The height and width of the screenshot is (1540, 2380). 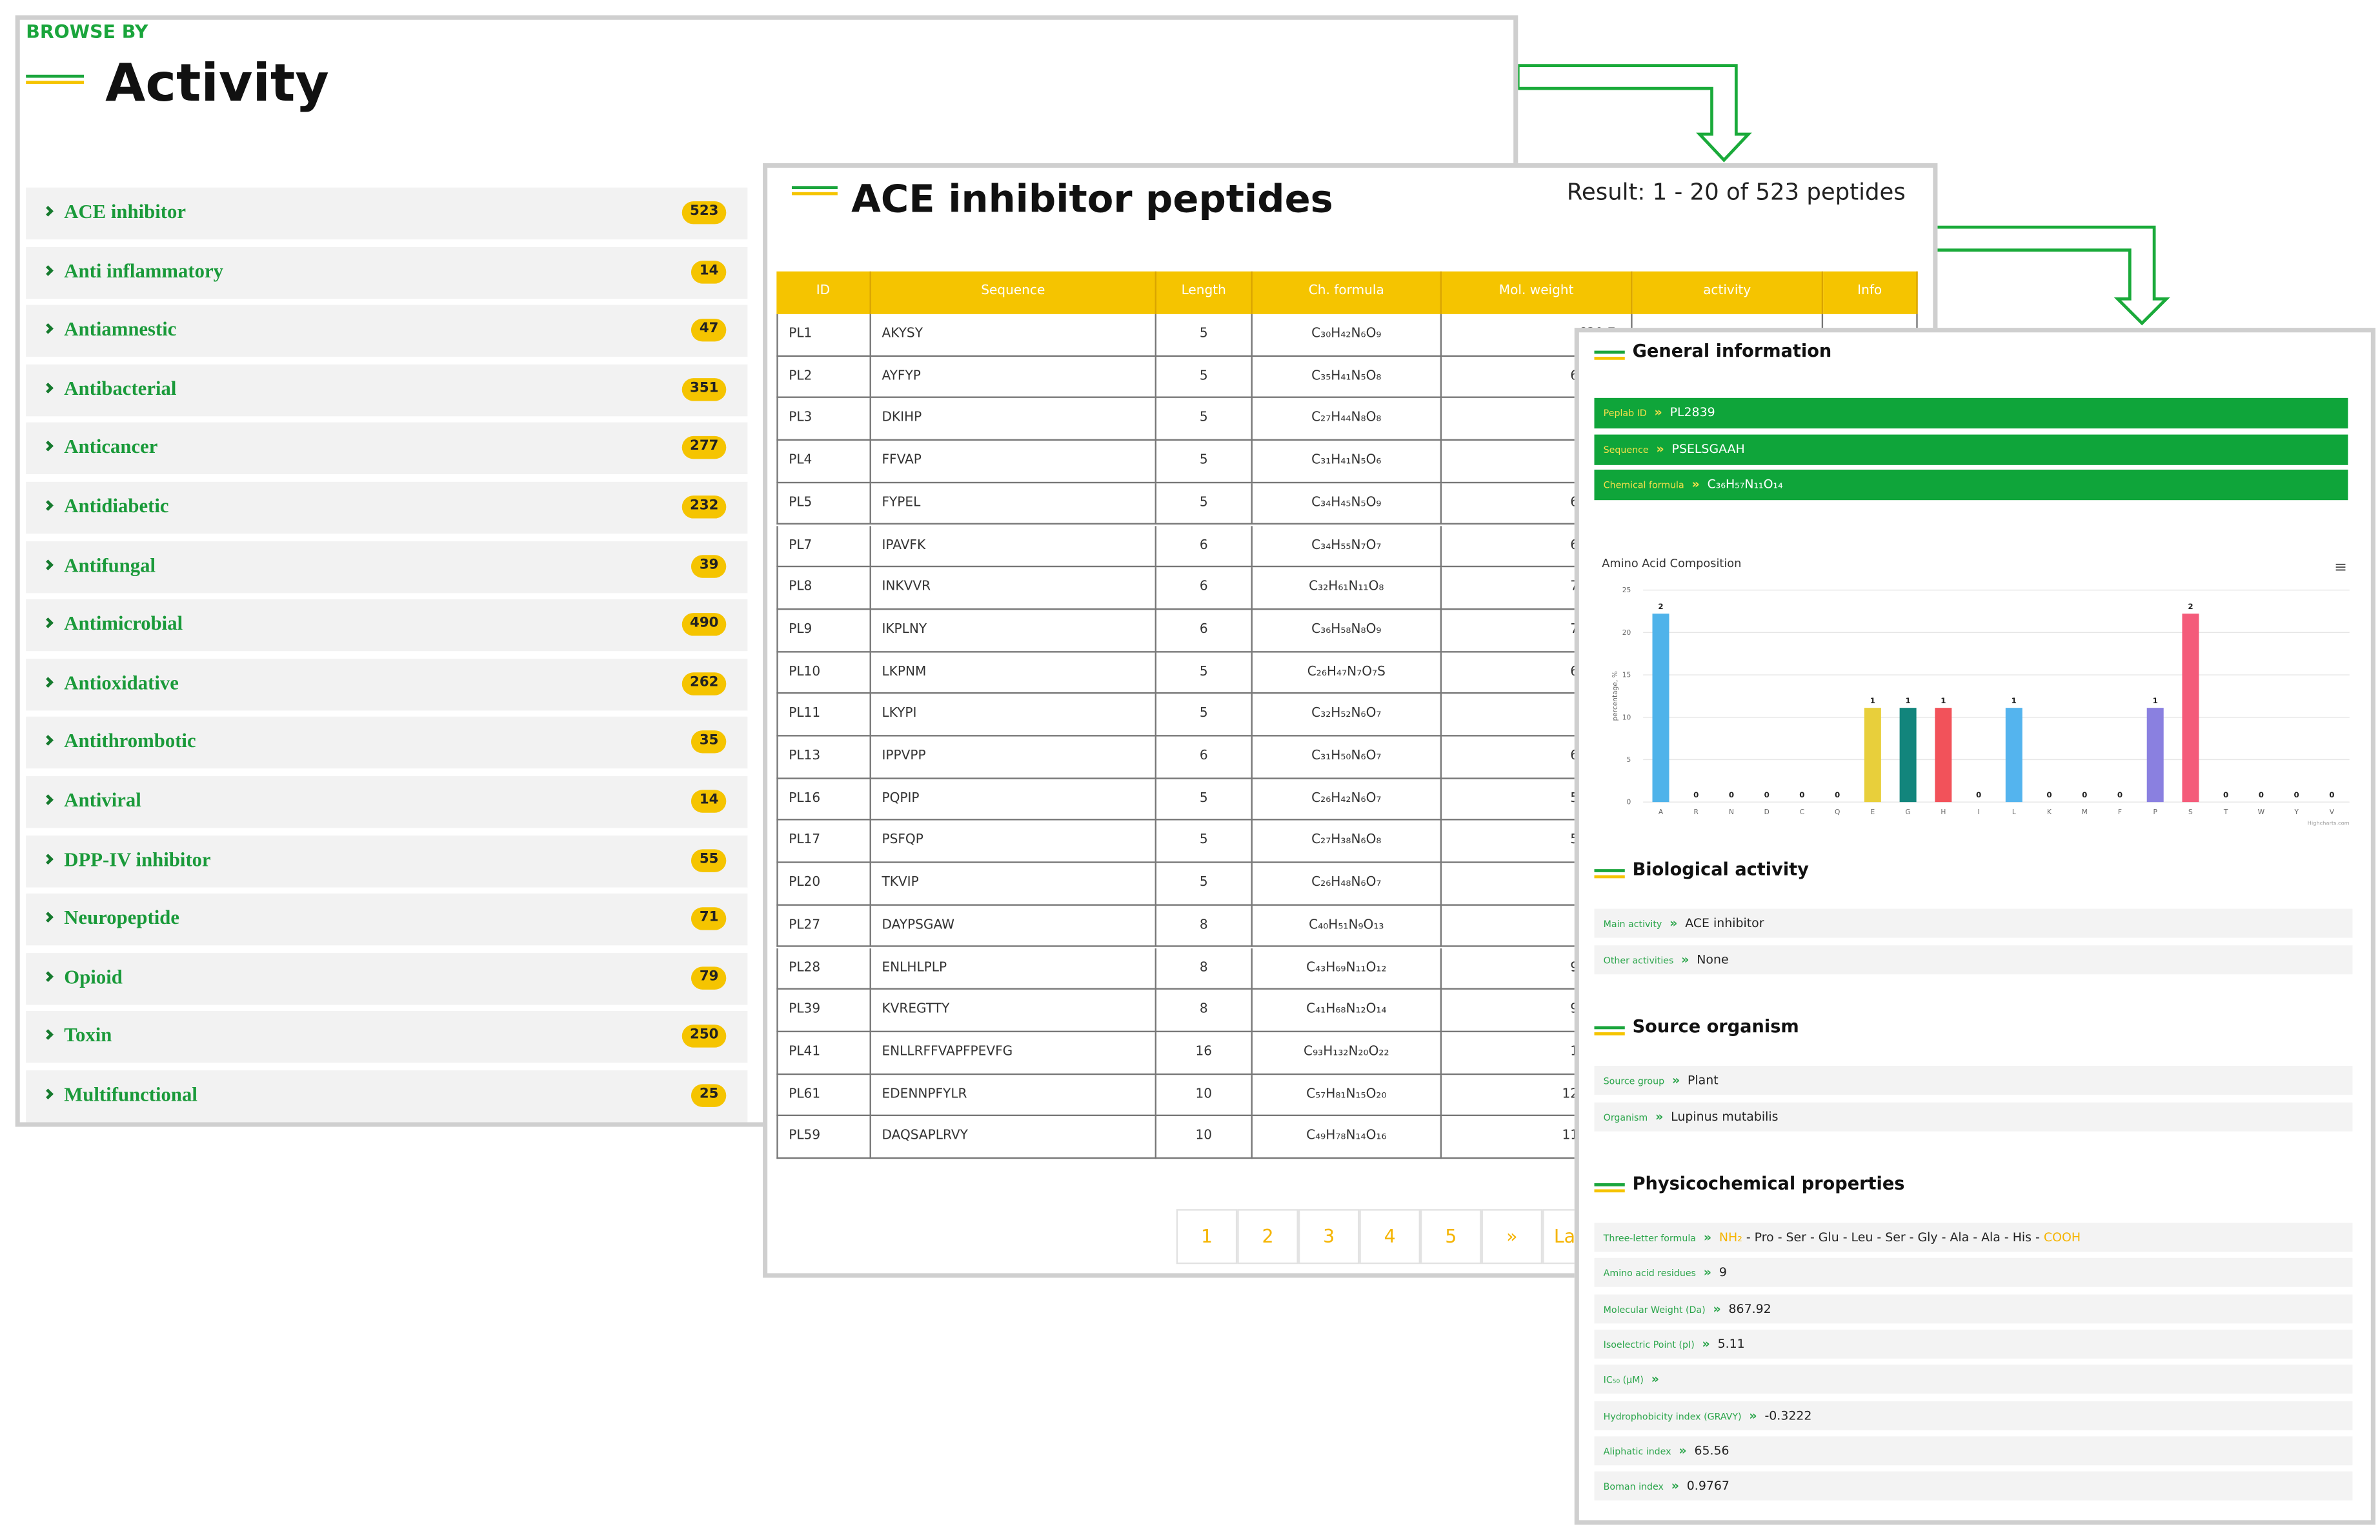 What do you see at coordinates (387, 507) in the screenshot?
I see `activity-item: Antidiabetic 232` at bounding box center [387, 507].